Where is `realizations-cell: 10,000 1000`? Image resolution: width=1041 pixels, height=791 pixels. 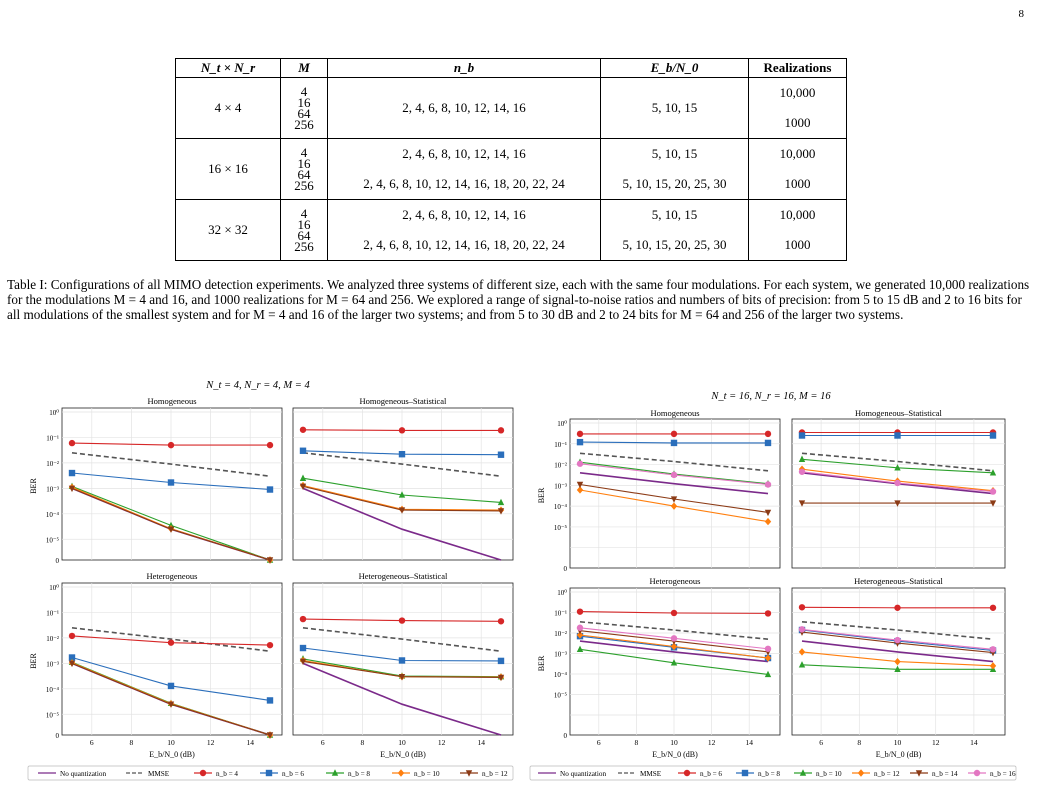
realizations-cell: 10,000 1000 is located at coordinates (797, 108).